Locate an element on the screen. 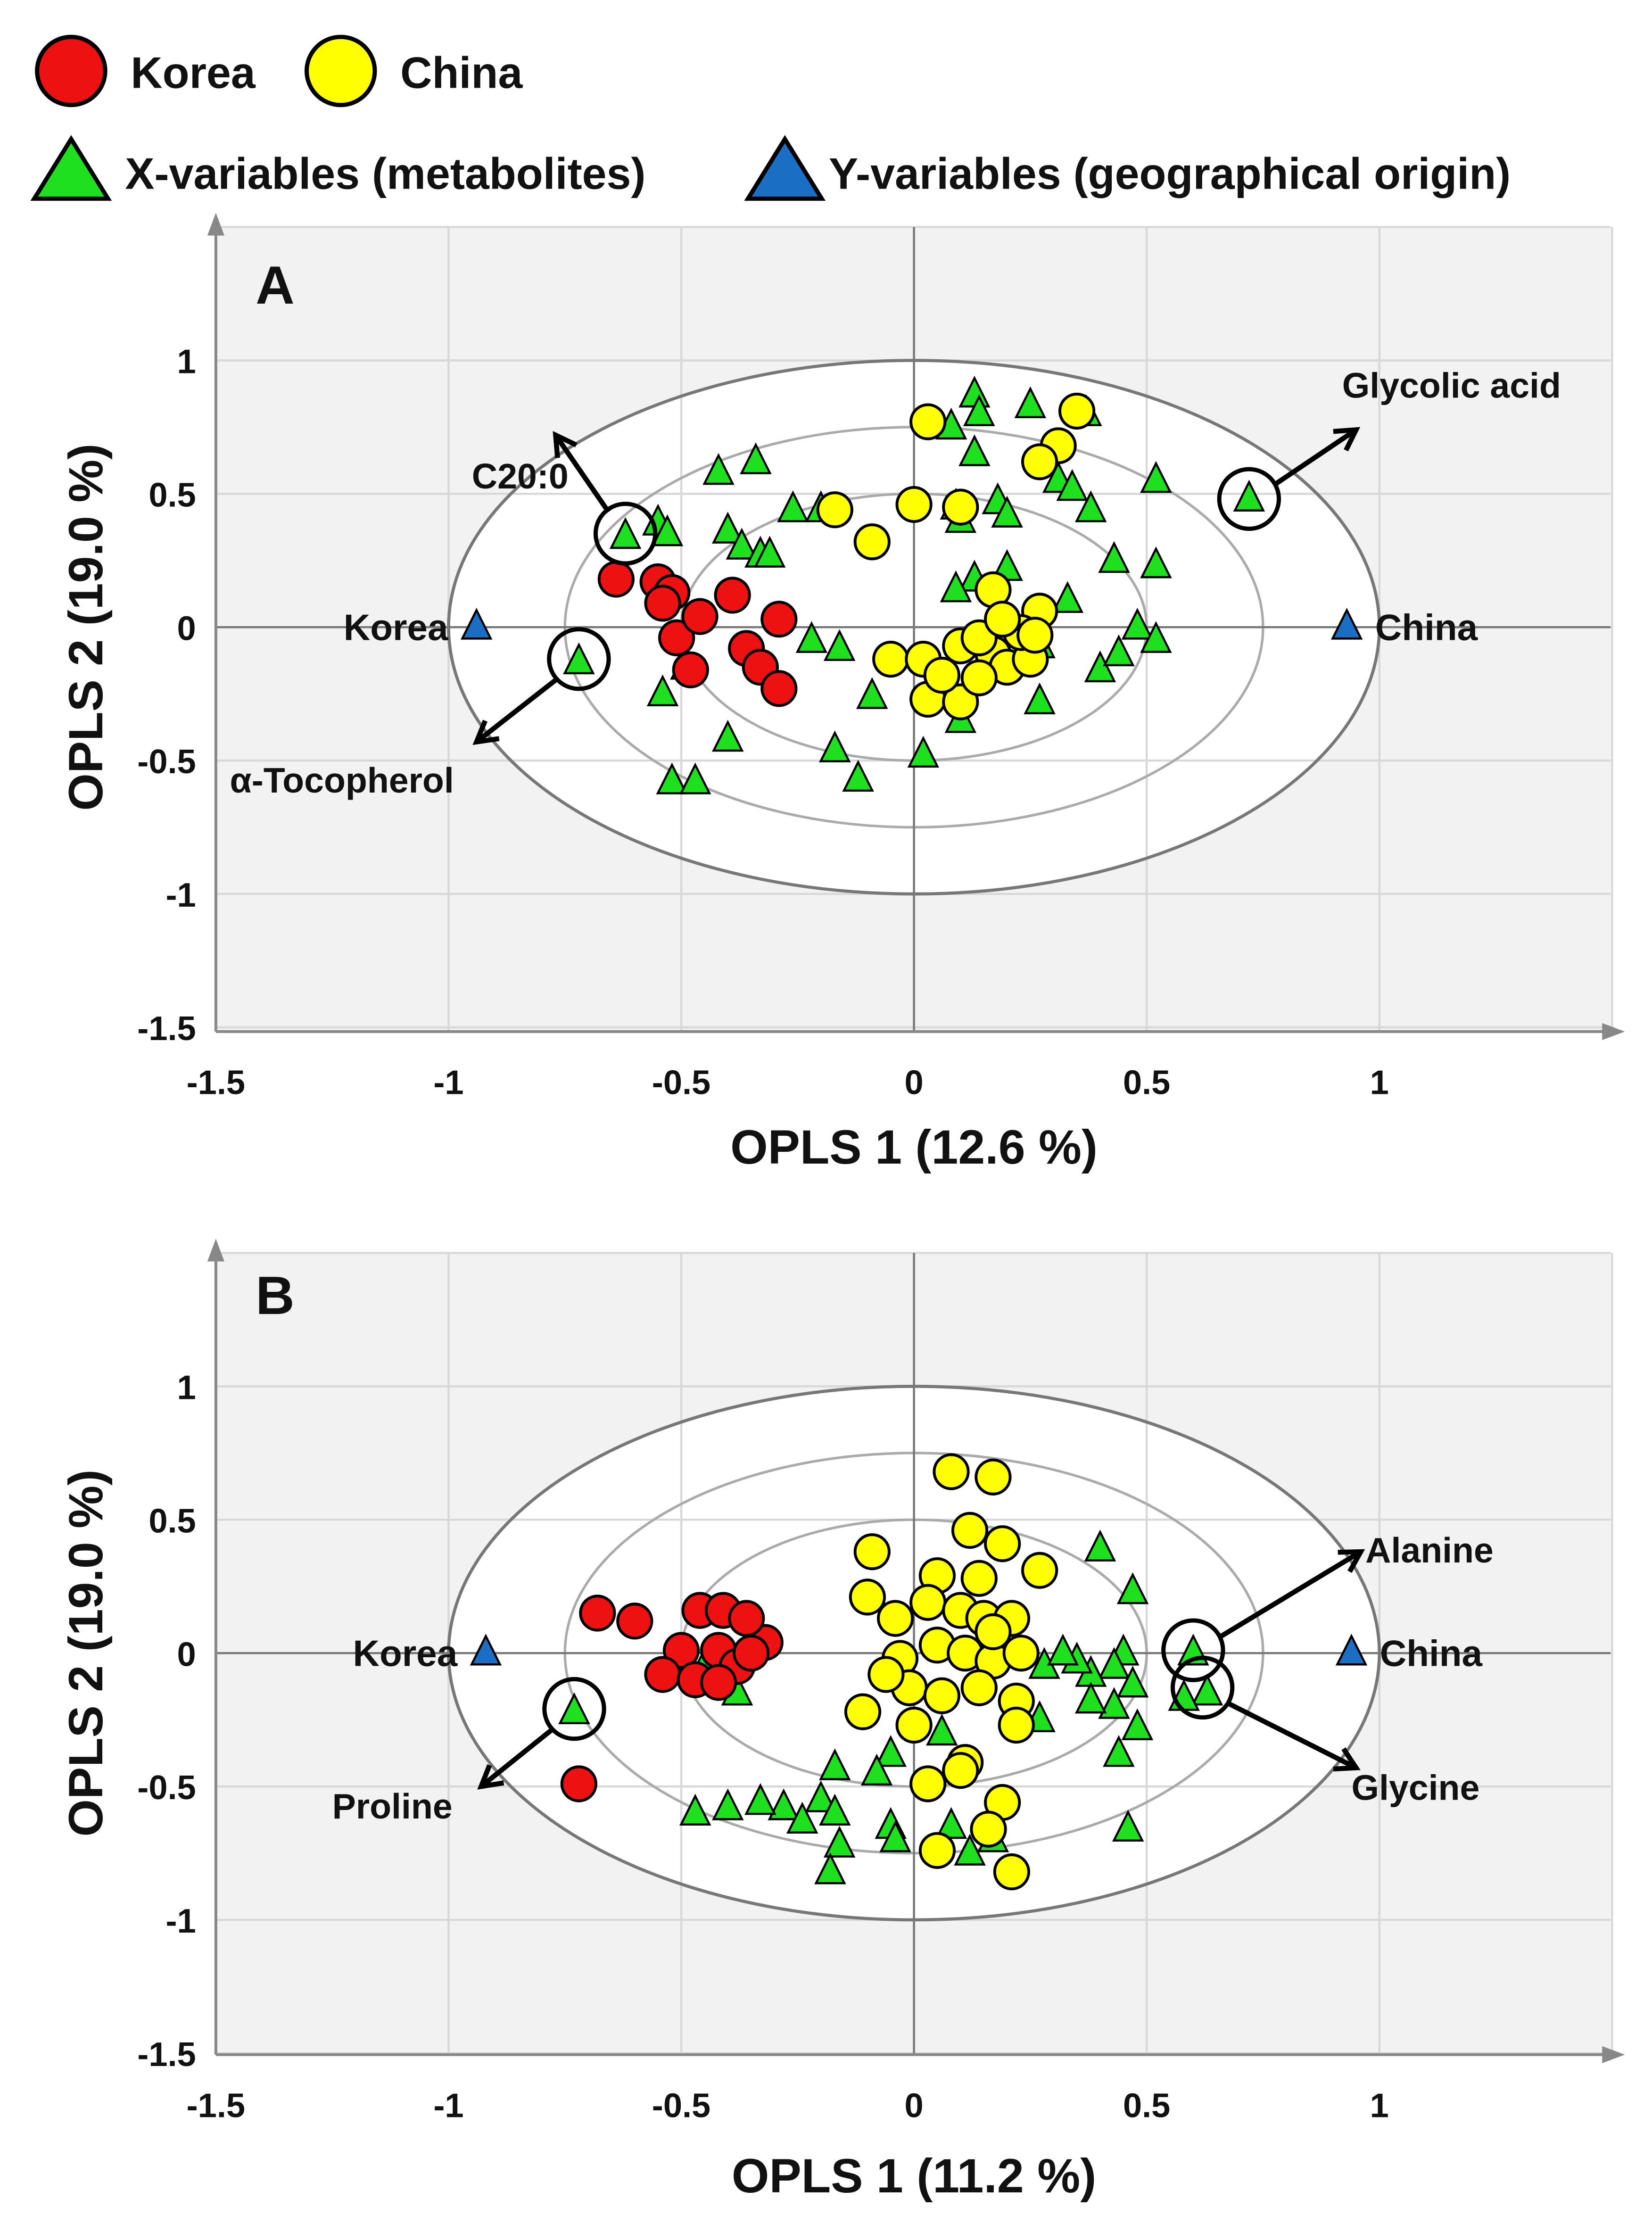  y-tick-label: 0 is located at coordinates (186, 1654).